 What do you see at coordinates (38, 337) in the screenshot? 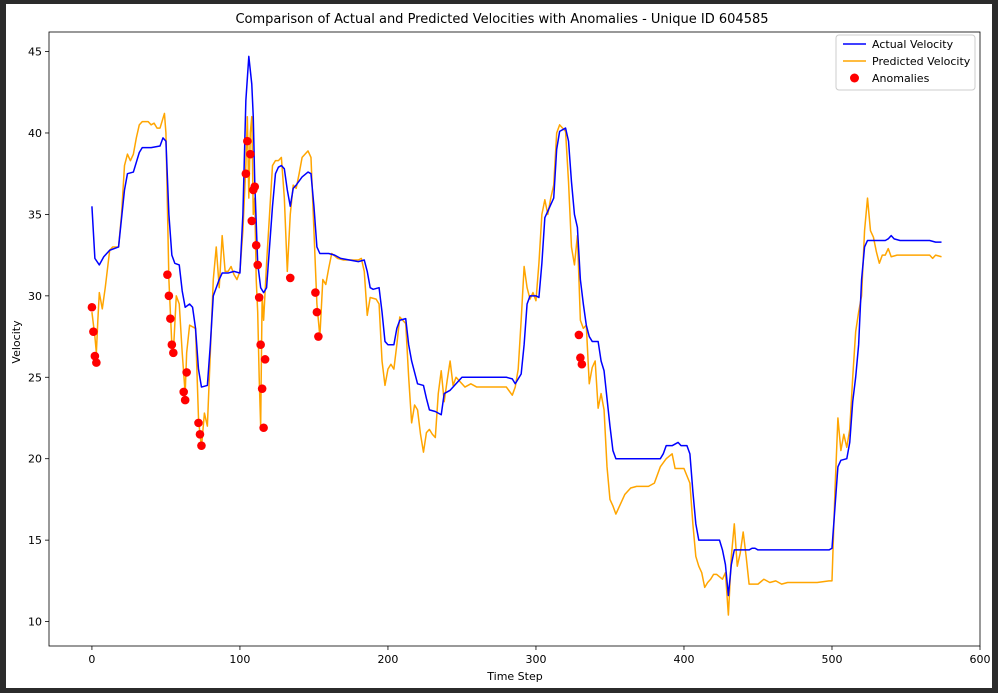
I see `y-axis: 10 15 20 25 30 35 40 45` at bounding box center [38, 337].